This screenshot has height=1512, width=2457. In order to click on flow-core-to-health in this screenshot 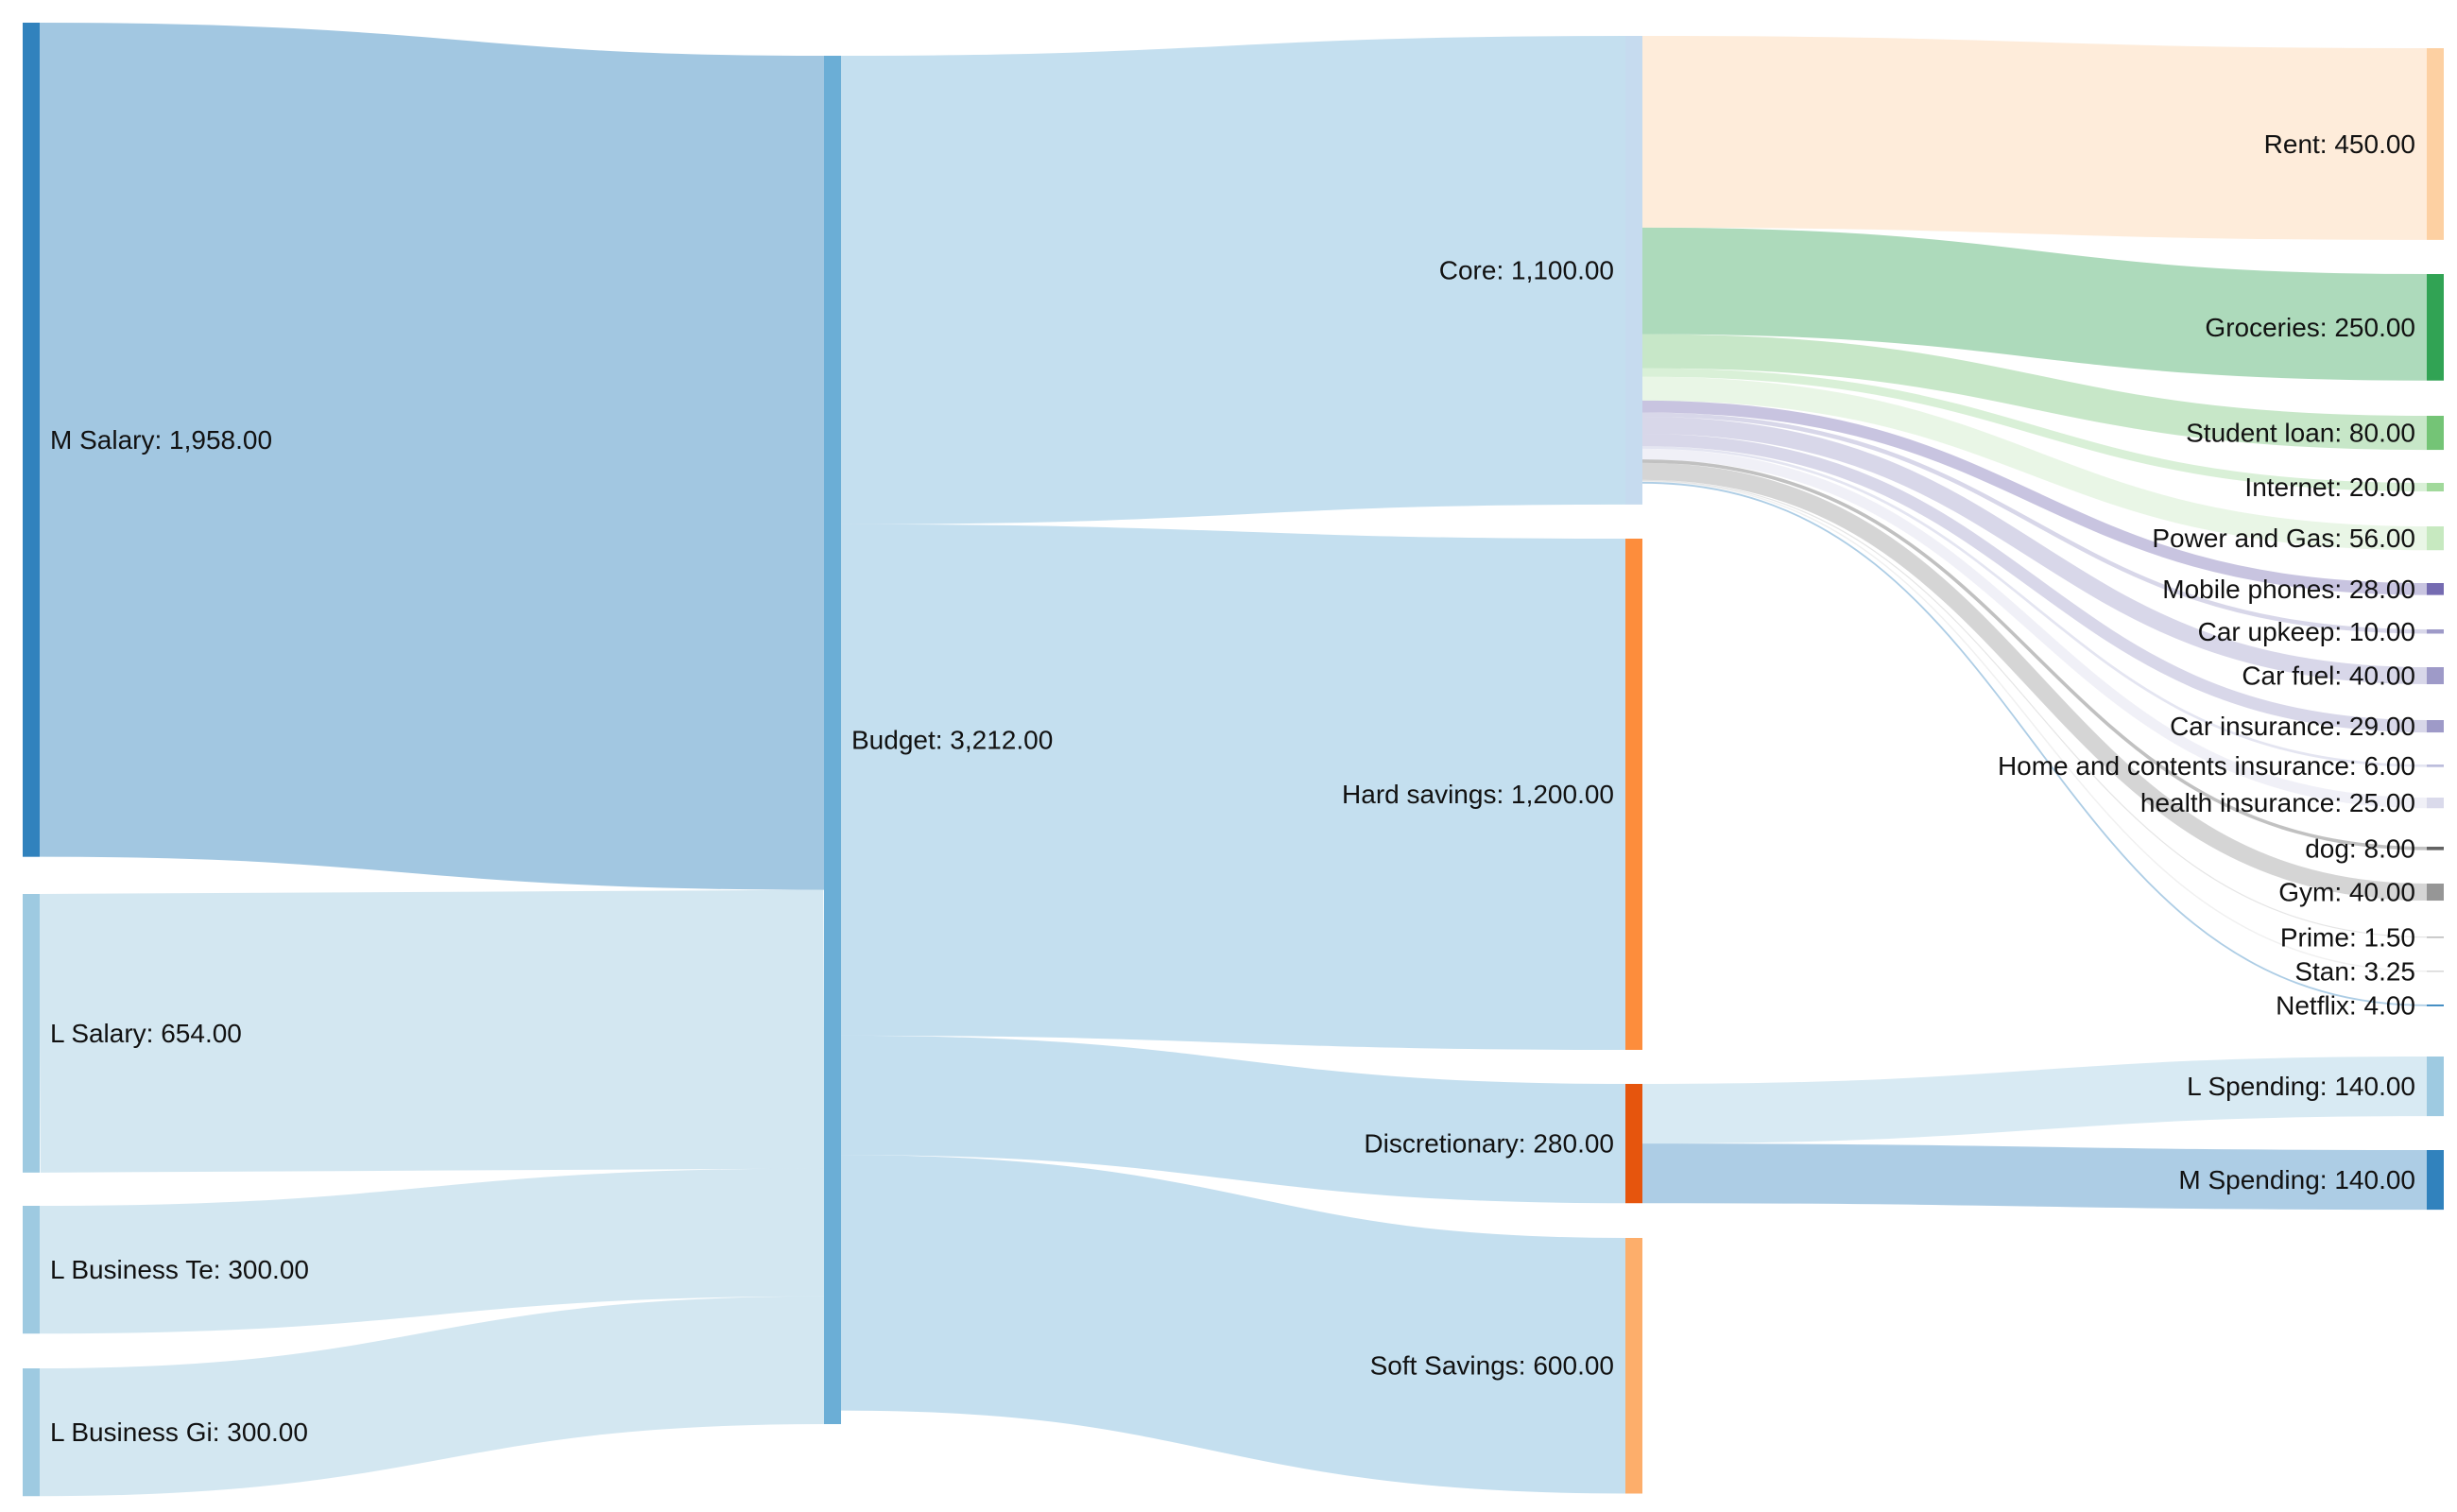, I will do `click(2034, 628)`.